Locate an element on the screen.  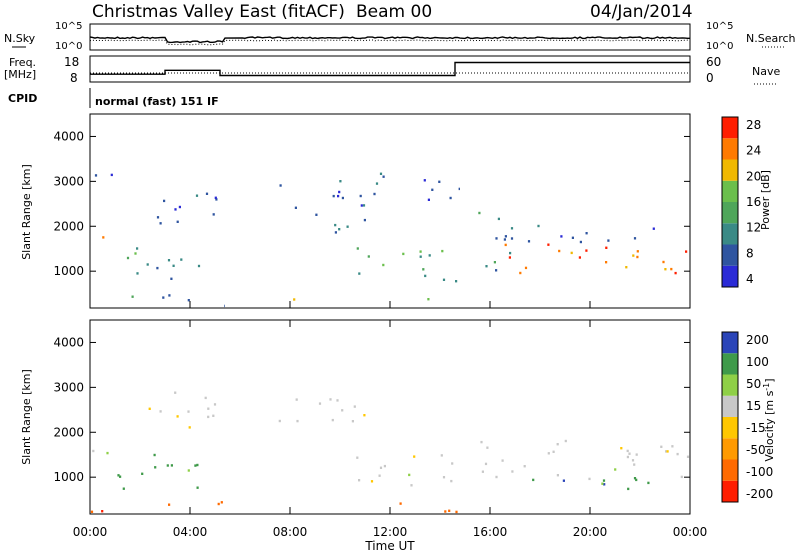
cpid-label: CPID is located at coordinates (22, 98).